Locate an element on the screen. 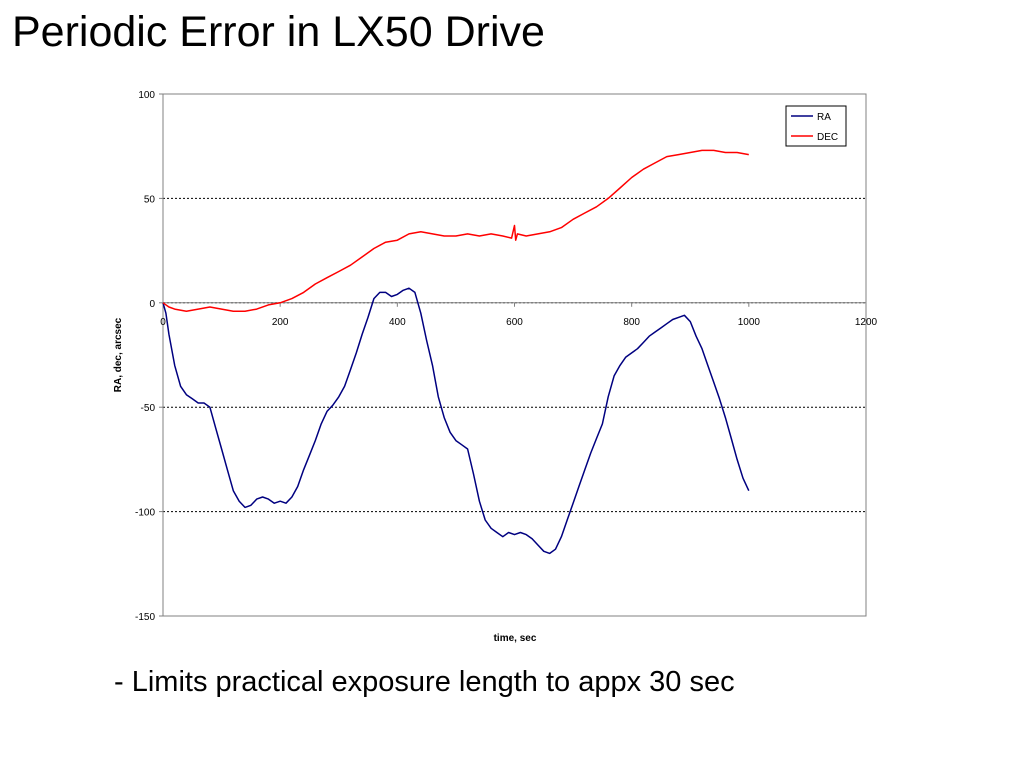 Image resolution: width=1024 pixels, height=768 pixels. y-tick-label: -100 is located at coordinates (145, 513).